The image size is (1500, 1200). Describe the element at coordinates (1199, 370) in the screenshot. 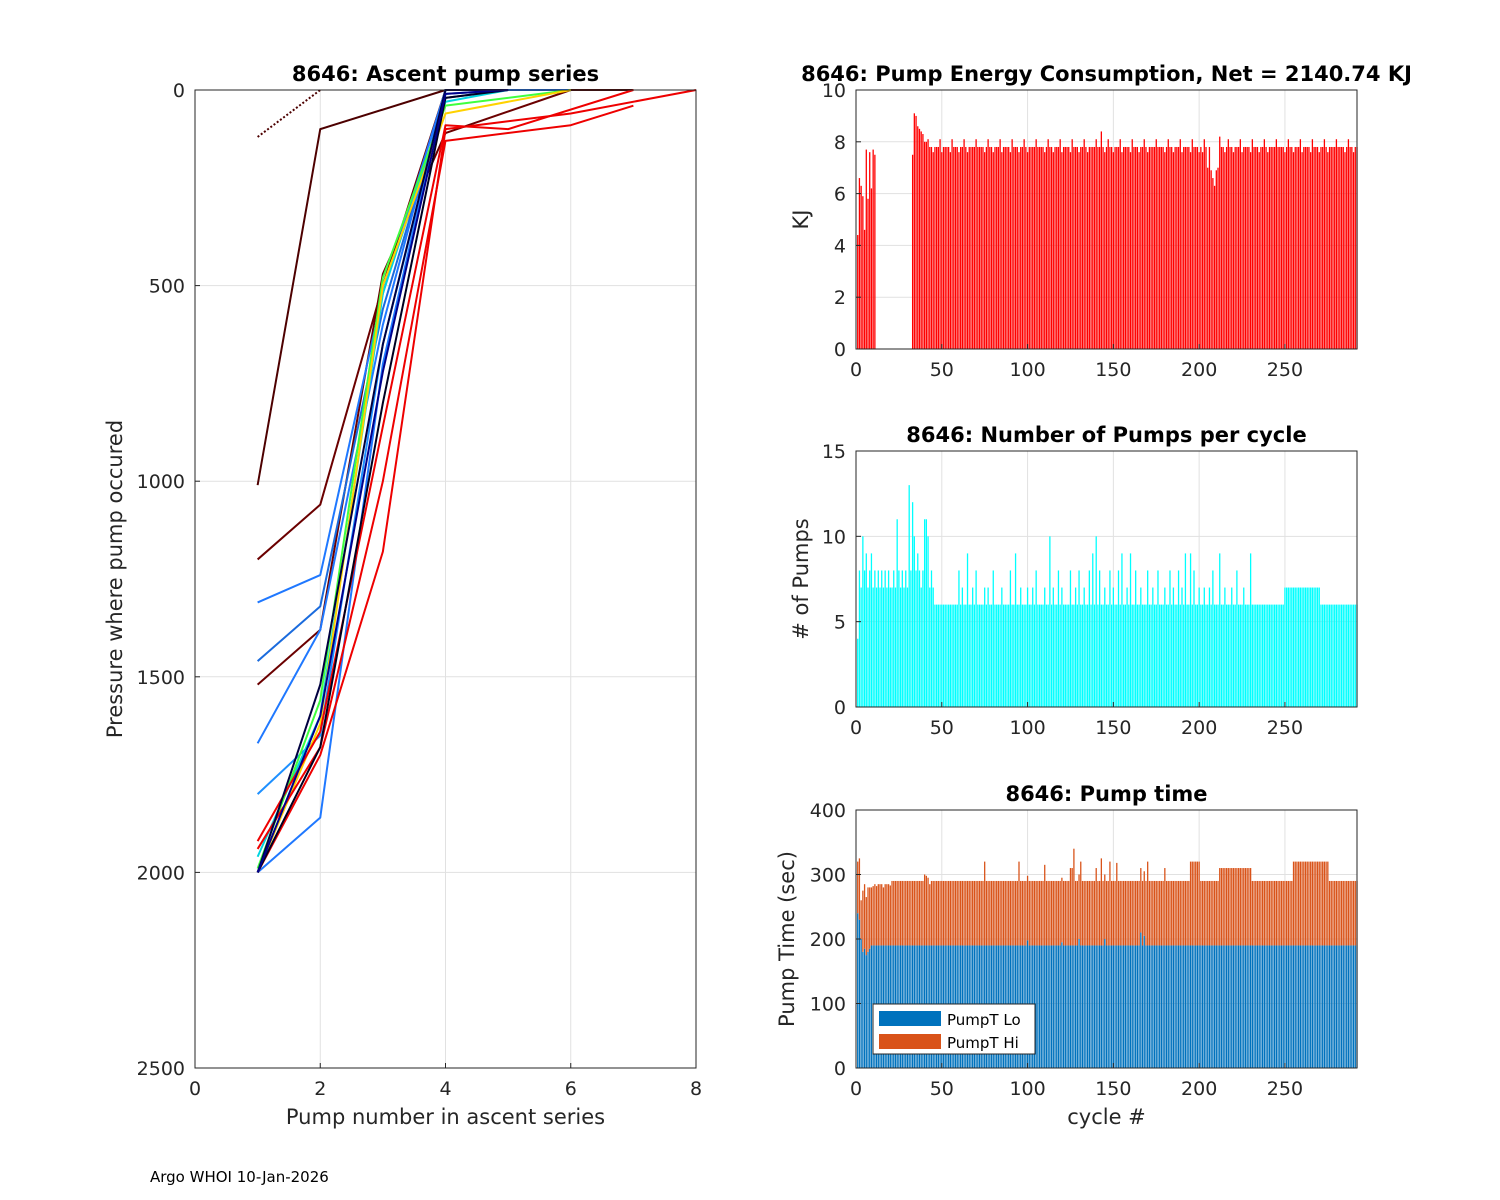

I see `energy-x-tick-label: 200` at that location.